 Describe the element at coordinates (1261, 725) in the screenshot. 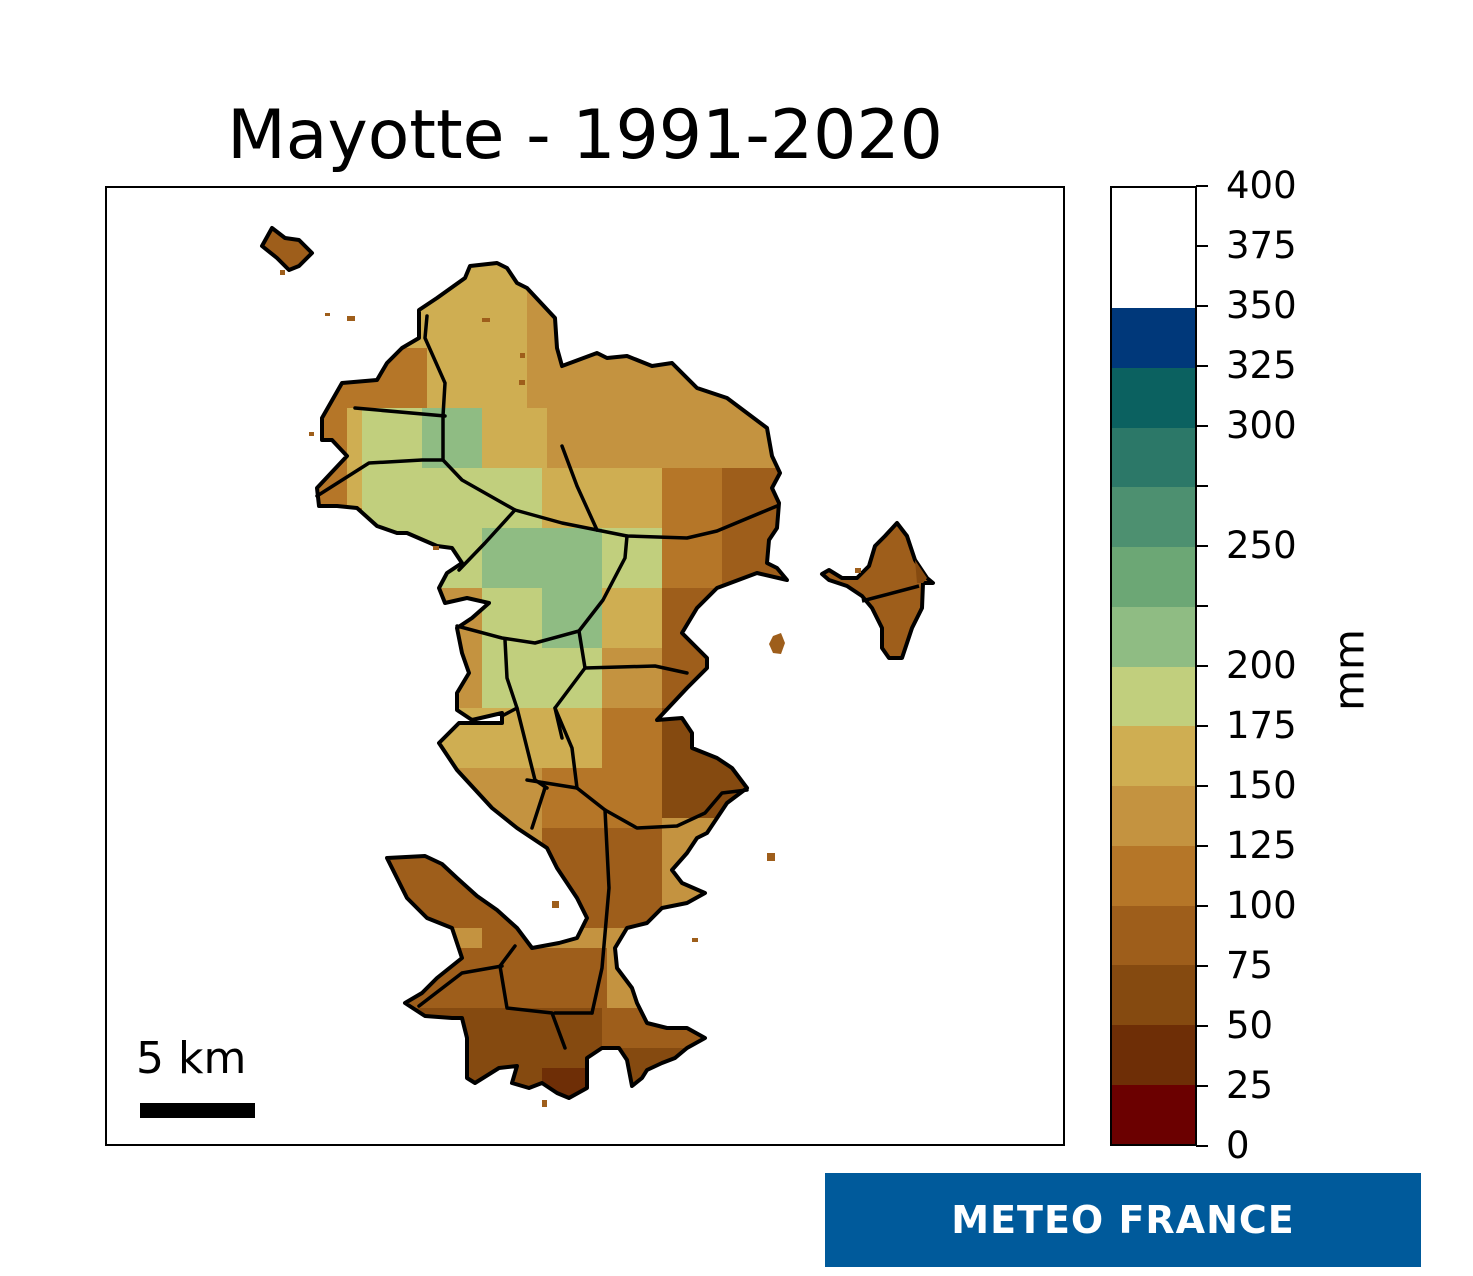

I see `colorbar-tick-label: 175` at that location.